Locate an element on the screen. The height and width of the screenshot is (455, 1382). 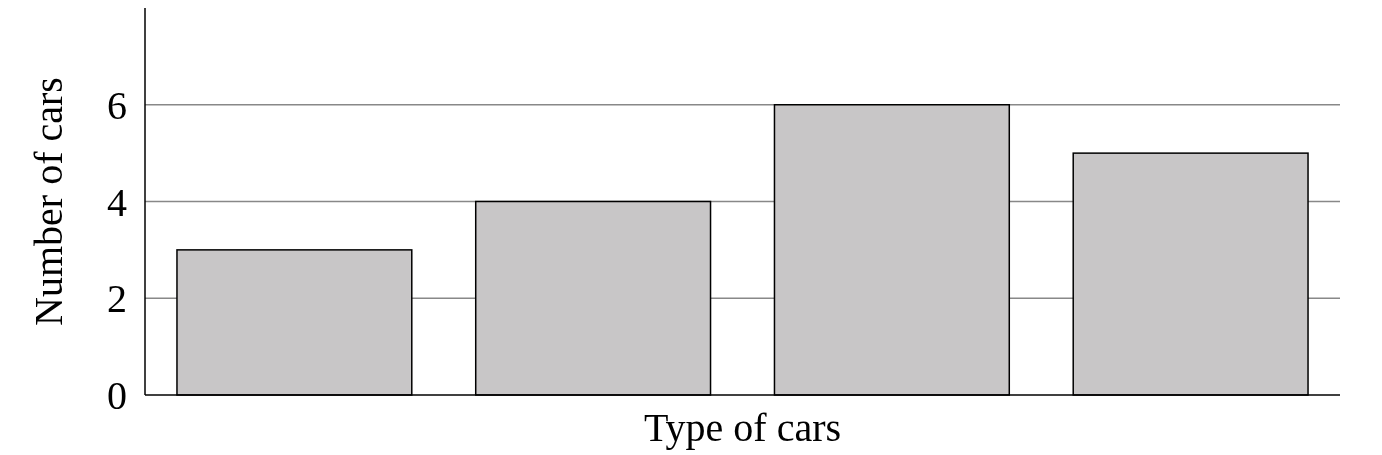
y-tick-label: 4 is located at coordinates (117, 202).